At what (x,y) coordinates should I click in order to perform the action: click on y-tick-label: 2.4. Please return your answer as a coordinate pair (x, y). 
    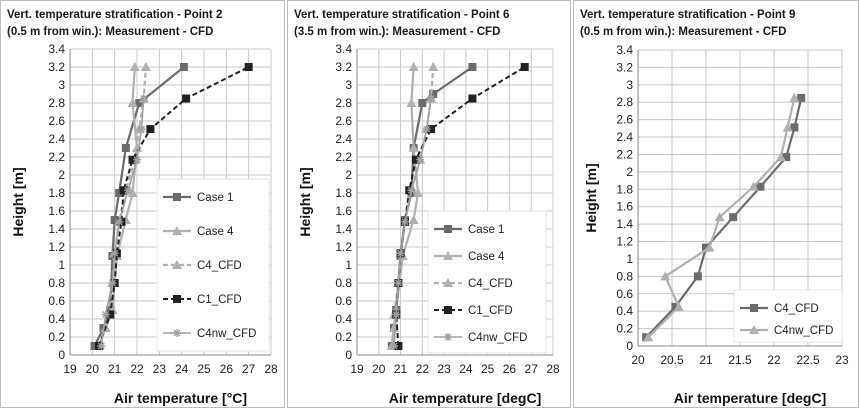
    Looking at the image, I should click on (56, 139).